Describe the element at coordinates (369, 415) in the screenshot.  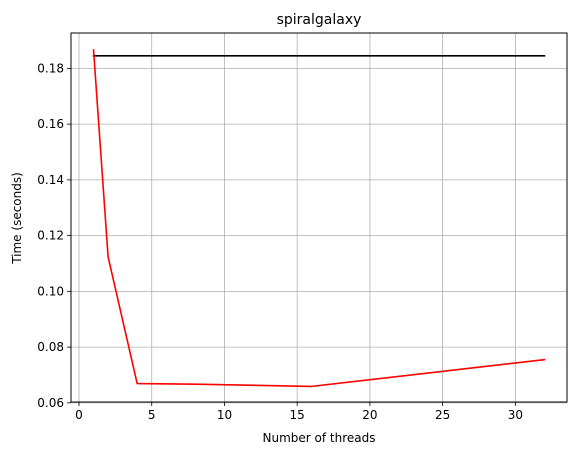
I see `x-tick-label: 20` at that location.